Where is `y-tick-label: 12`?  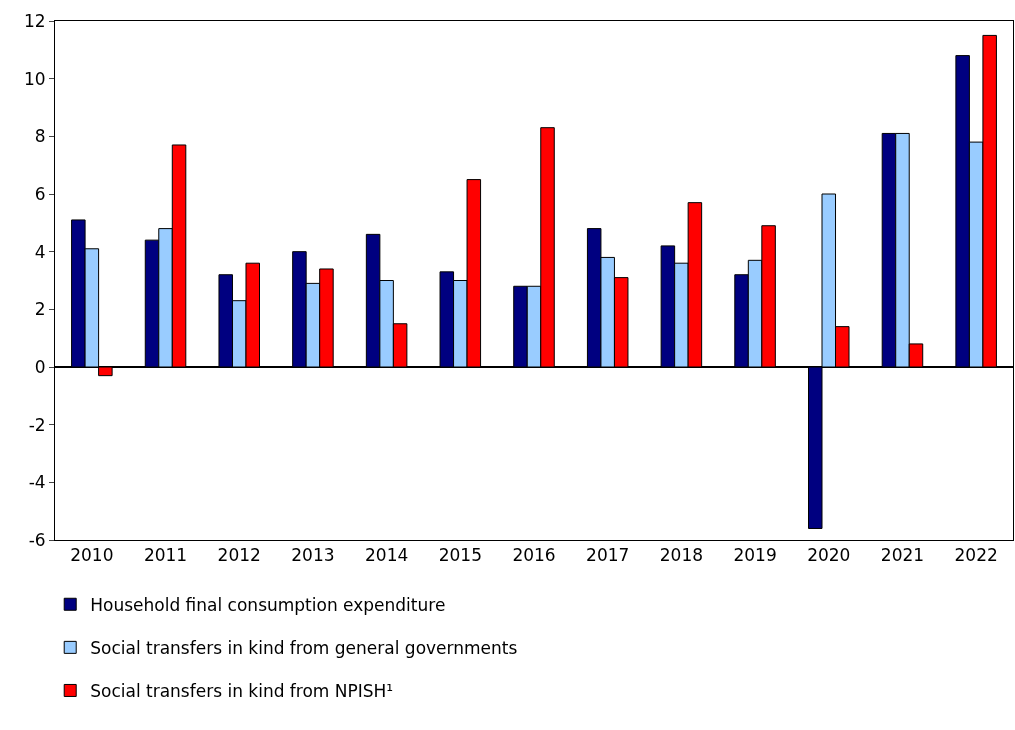
y-tick-label: 12 is located at coordinates (34, 20).